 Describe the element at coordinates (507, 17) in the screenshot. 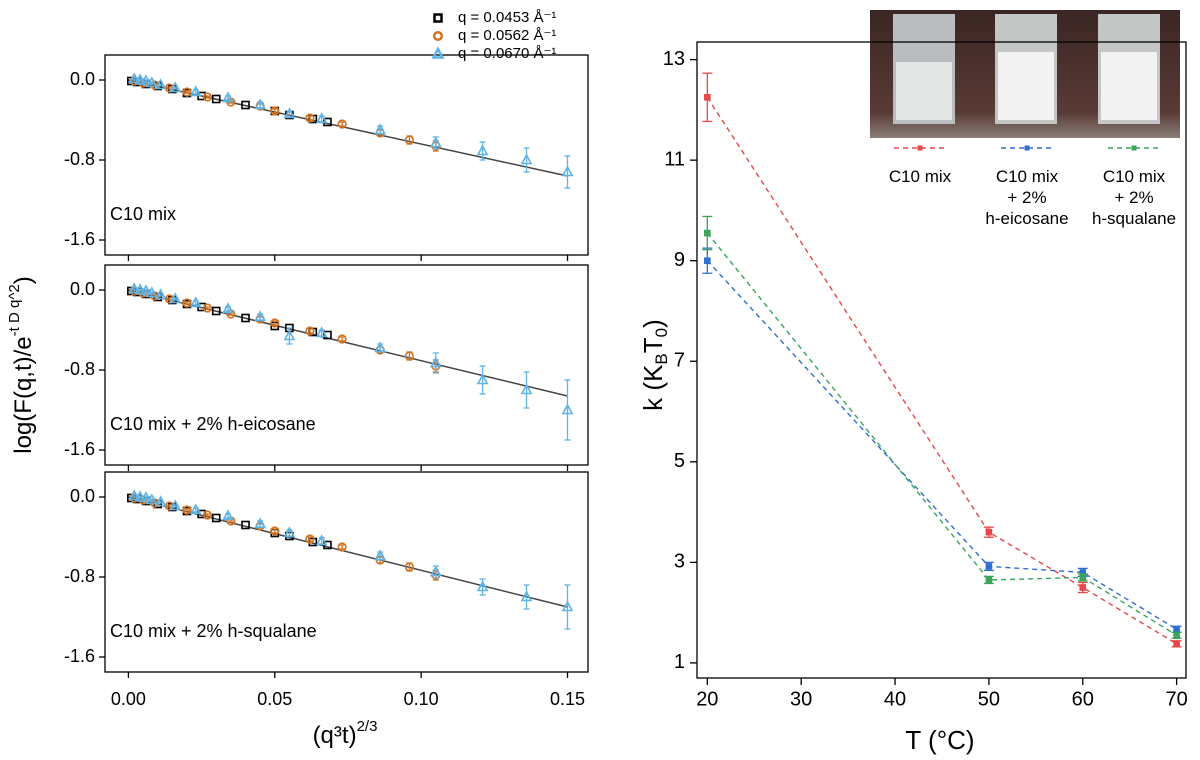

I see `legend-label: q = 0.0453 Å⁻¹` at that location.